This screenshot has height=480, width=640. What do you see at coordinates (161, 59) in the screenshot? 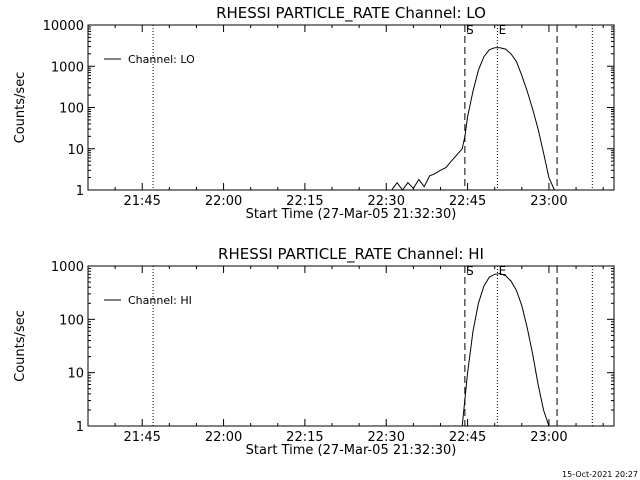
I see `legend-label: Channel: LO` at bounding box center [161, 59].